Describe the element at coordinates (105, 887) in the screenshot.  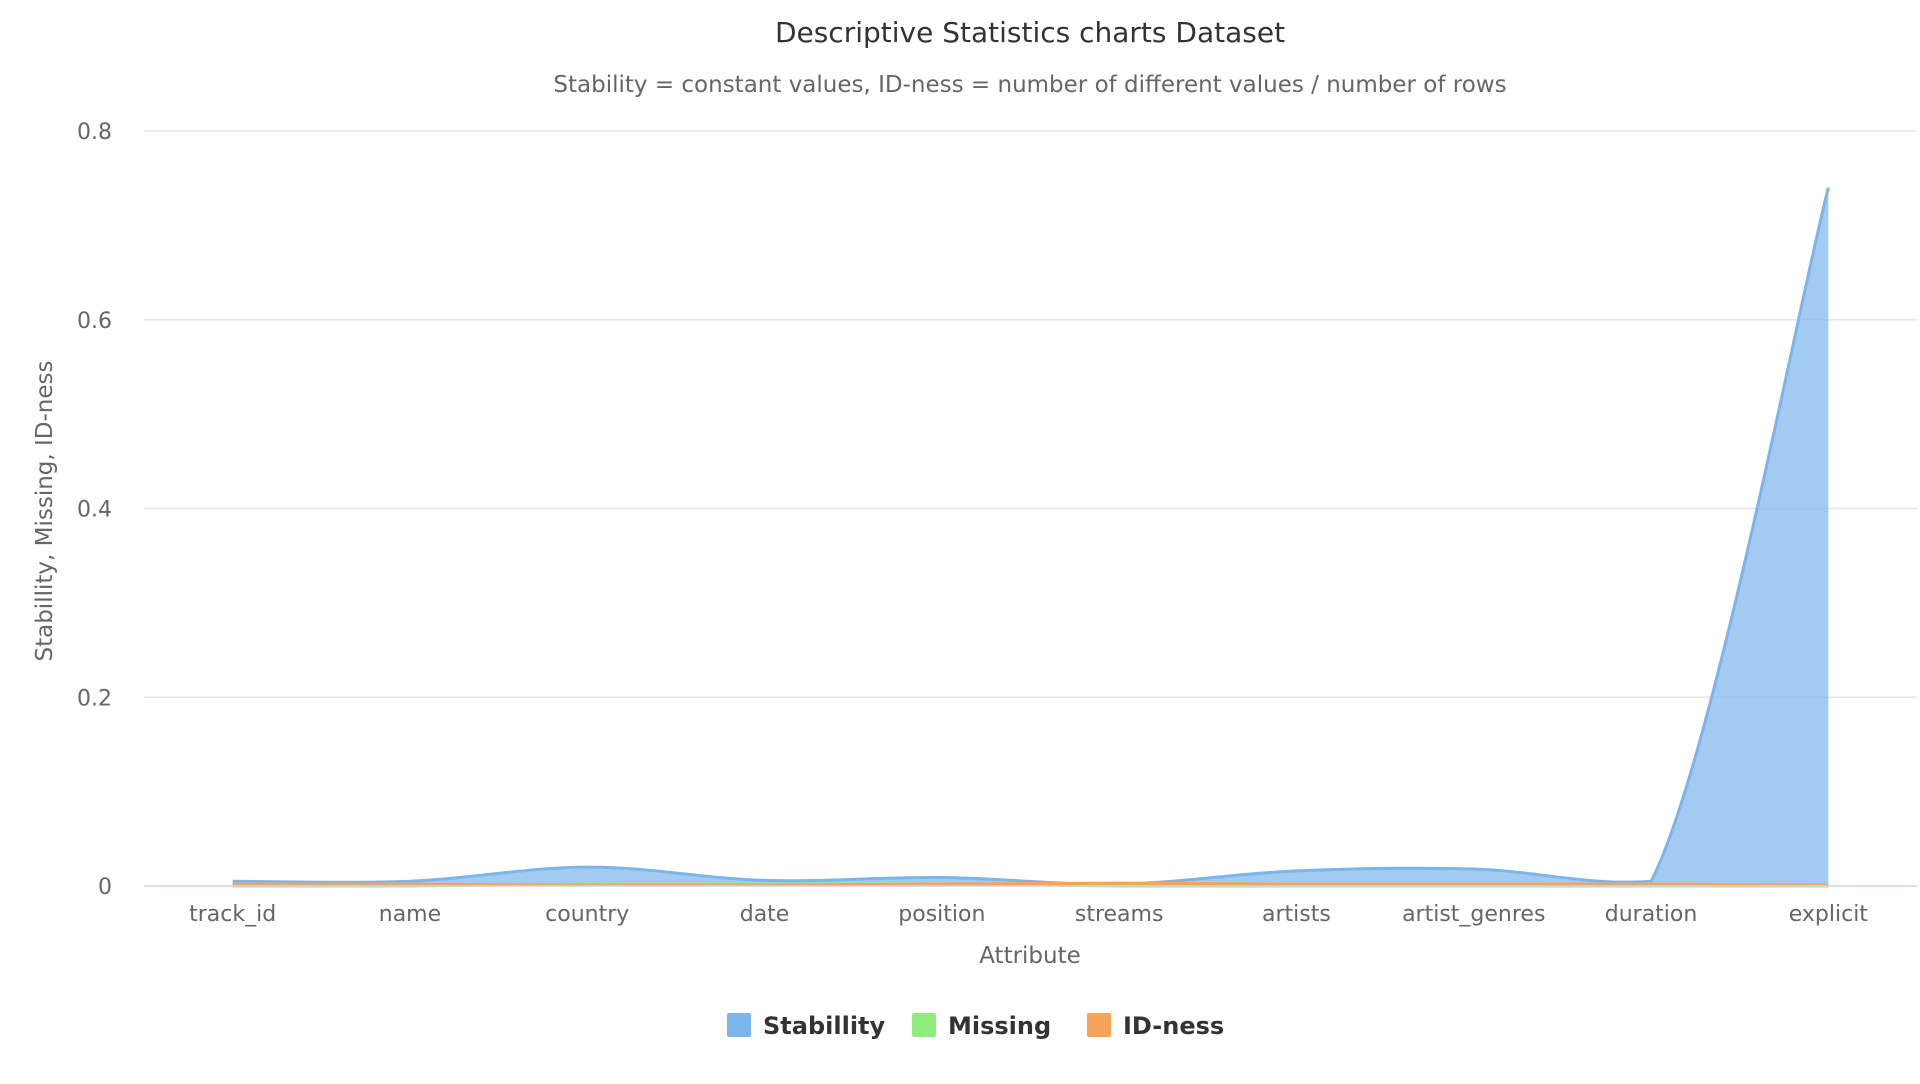
I see `y-tick-label: 0` at that location.